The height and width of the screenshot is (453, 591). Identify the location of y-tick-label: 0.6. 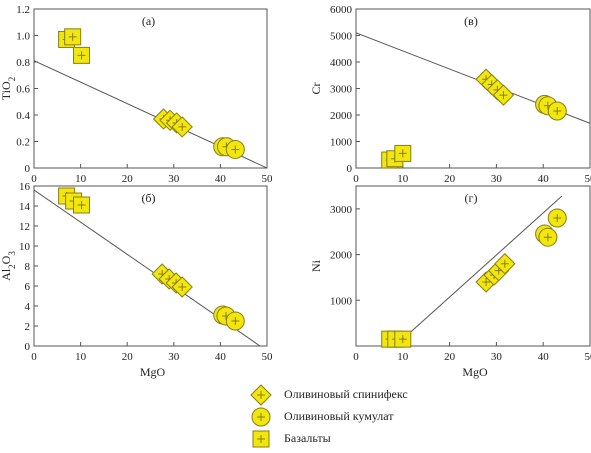
(23, 90).